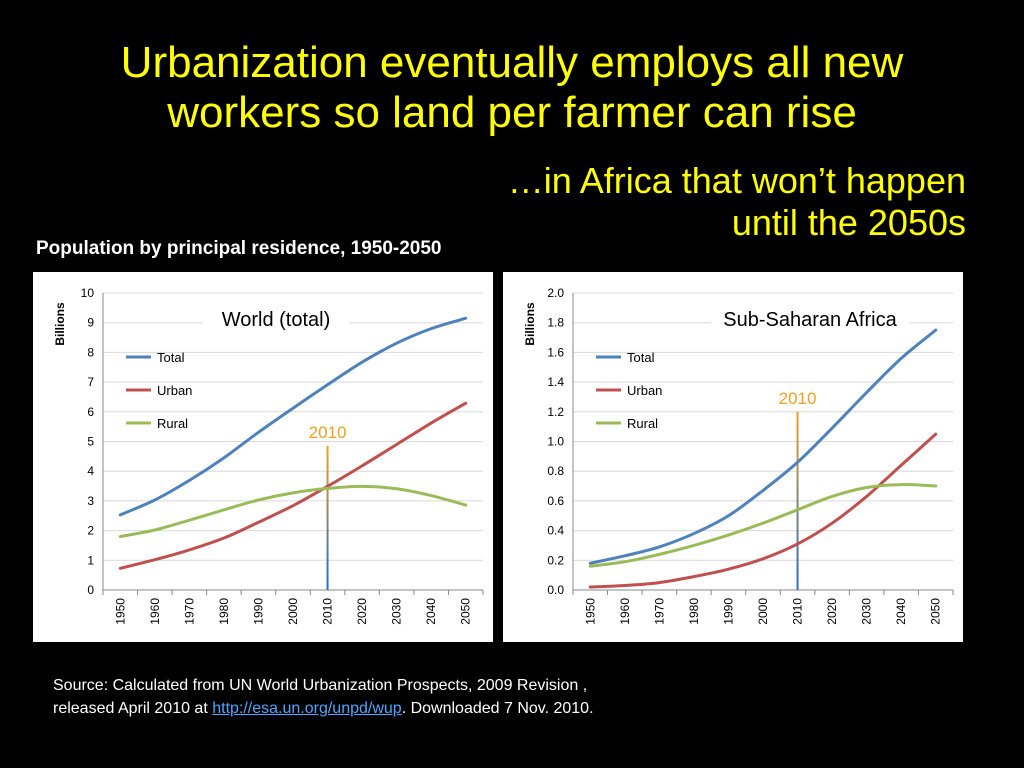  Describe the element at coordinates (590, 611) in the screenshot. I see `ssa-x-tick-label: 1950` at that location.